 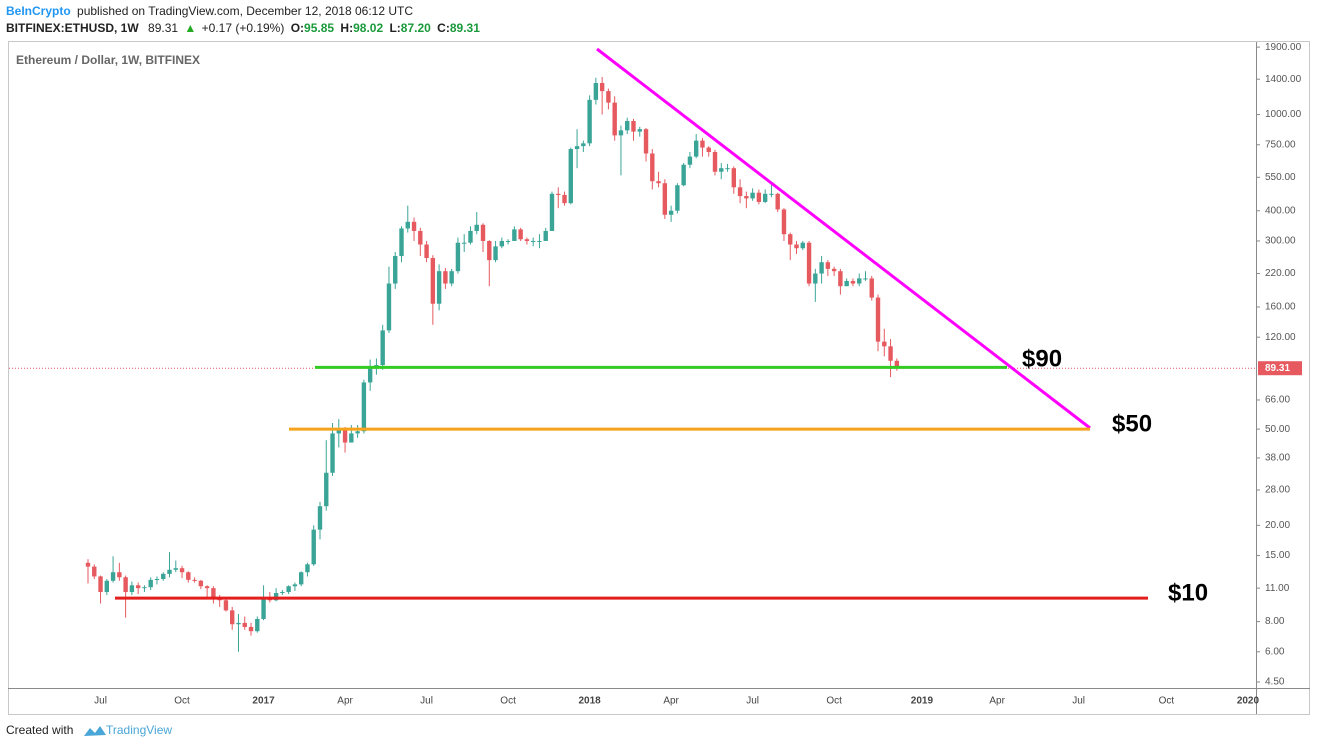 I want to click on y-tick-label: 28.00, so click(x=1277, y=490).